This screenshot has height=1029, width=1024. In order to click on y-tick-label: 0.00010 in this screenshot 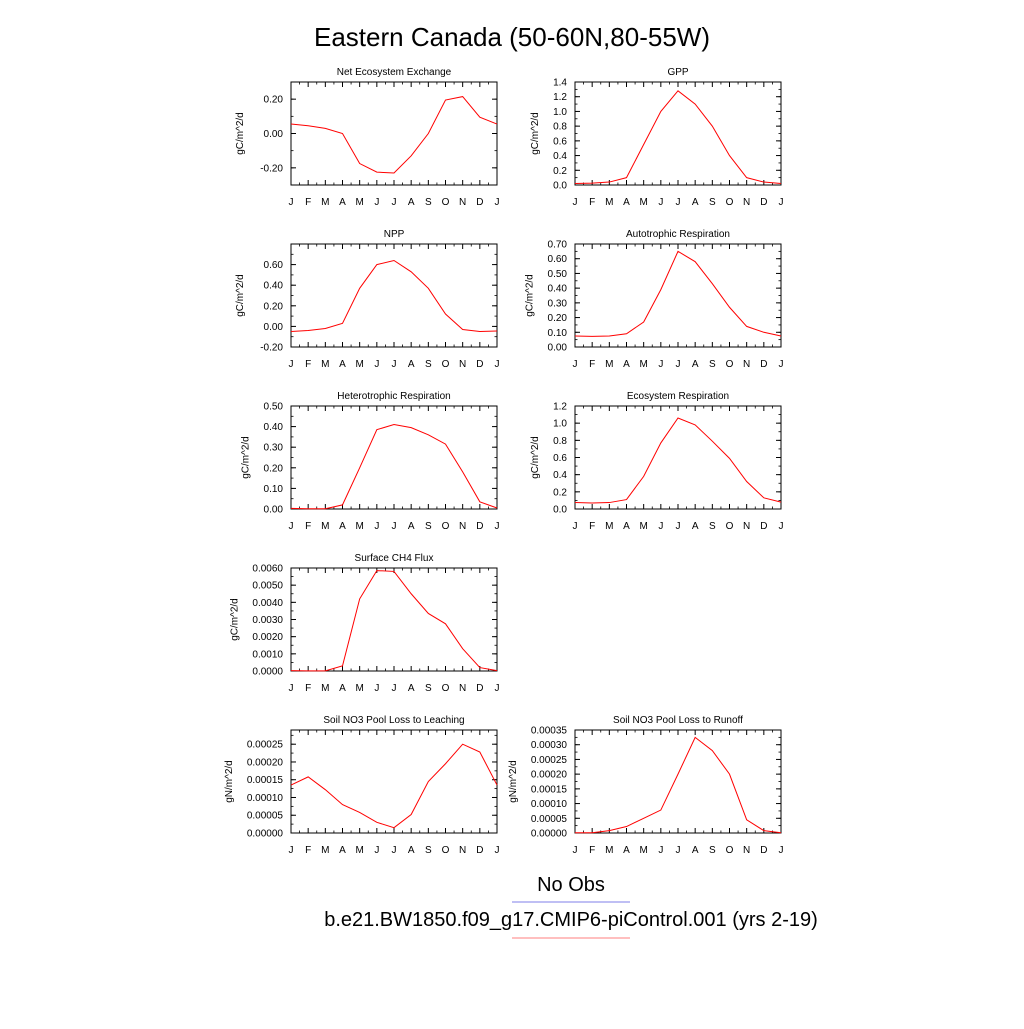, I will do `click(549, 804)`.